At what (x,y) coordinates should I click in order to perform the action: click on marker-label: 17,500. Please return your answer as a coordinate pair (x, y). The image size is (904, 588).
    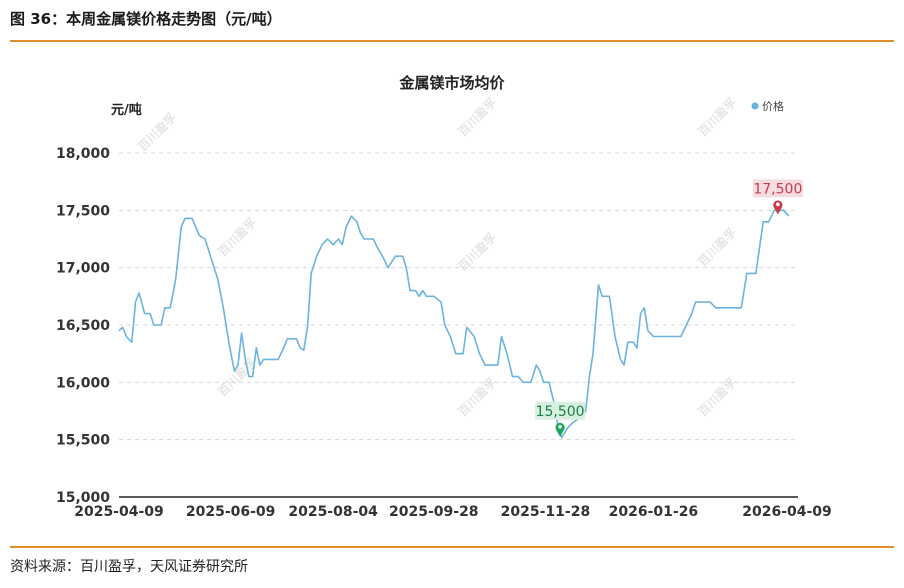
    Looking at the image, I should click on (777, 189).